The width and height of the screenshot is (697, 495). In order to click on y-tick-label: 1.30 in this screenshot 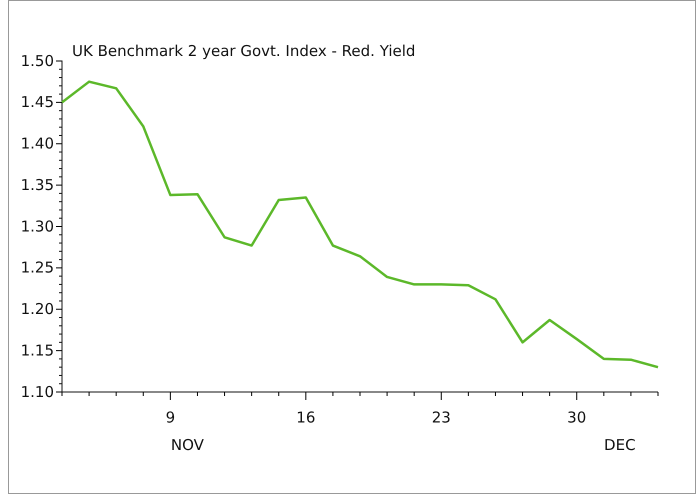, I will do `click(37, 226)`.